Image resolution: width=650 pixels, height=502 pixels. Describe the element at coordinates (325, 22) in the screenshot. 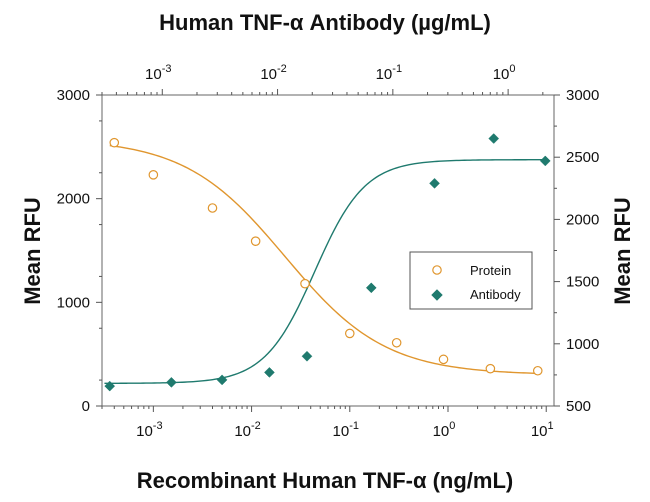

I see `chart-title: Human TNF-α Antibody (µg/mL)` at that location.